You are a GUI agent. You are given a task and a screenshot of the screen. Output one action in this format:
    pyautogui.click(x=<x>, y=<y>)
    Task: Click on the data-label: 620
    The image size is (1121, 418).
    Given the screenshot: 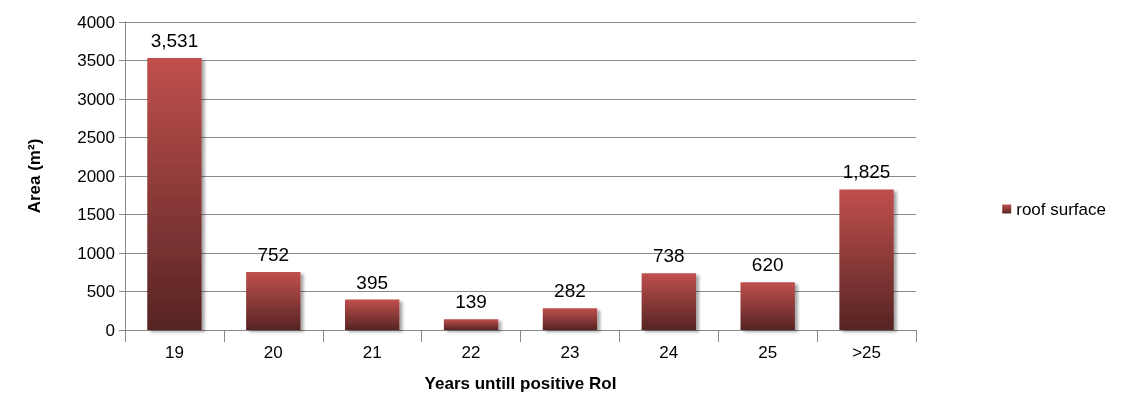 What is the action you would take?
    pyautogui.click(x=767, y=265)
    